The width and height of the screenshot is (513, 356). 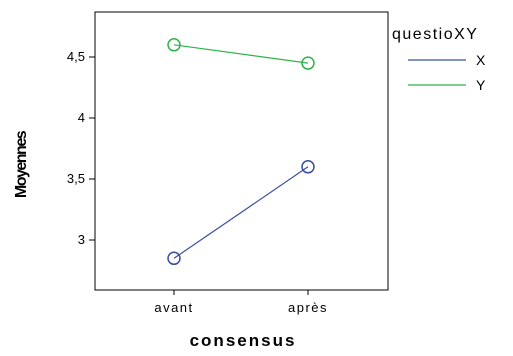 I want to click on series-line-y, so click(x=241, y=54).